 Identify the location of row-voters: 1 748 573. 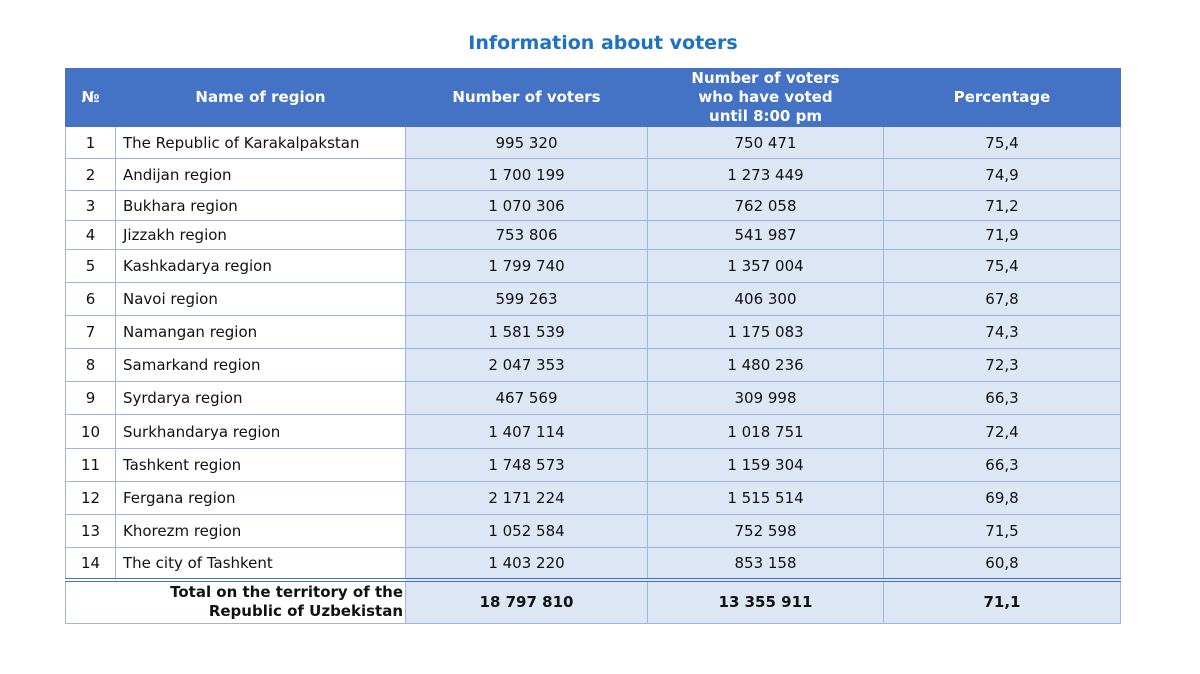
(526, 465).